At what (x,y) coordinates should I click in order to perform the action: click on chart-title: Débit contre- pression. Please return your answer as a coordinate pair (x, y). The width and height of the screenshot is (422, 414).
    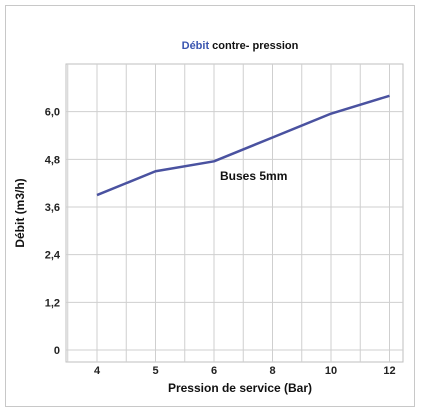
    Looking at the image, I should click on (240, 46).